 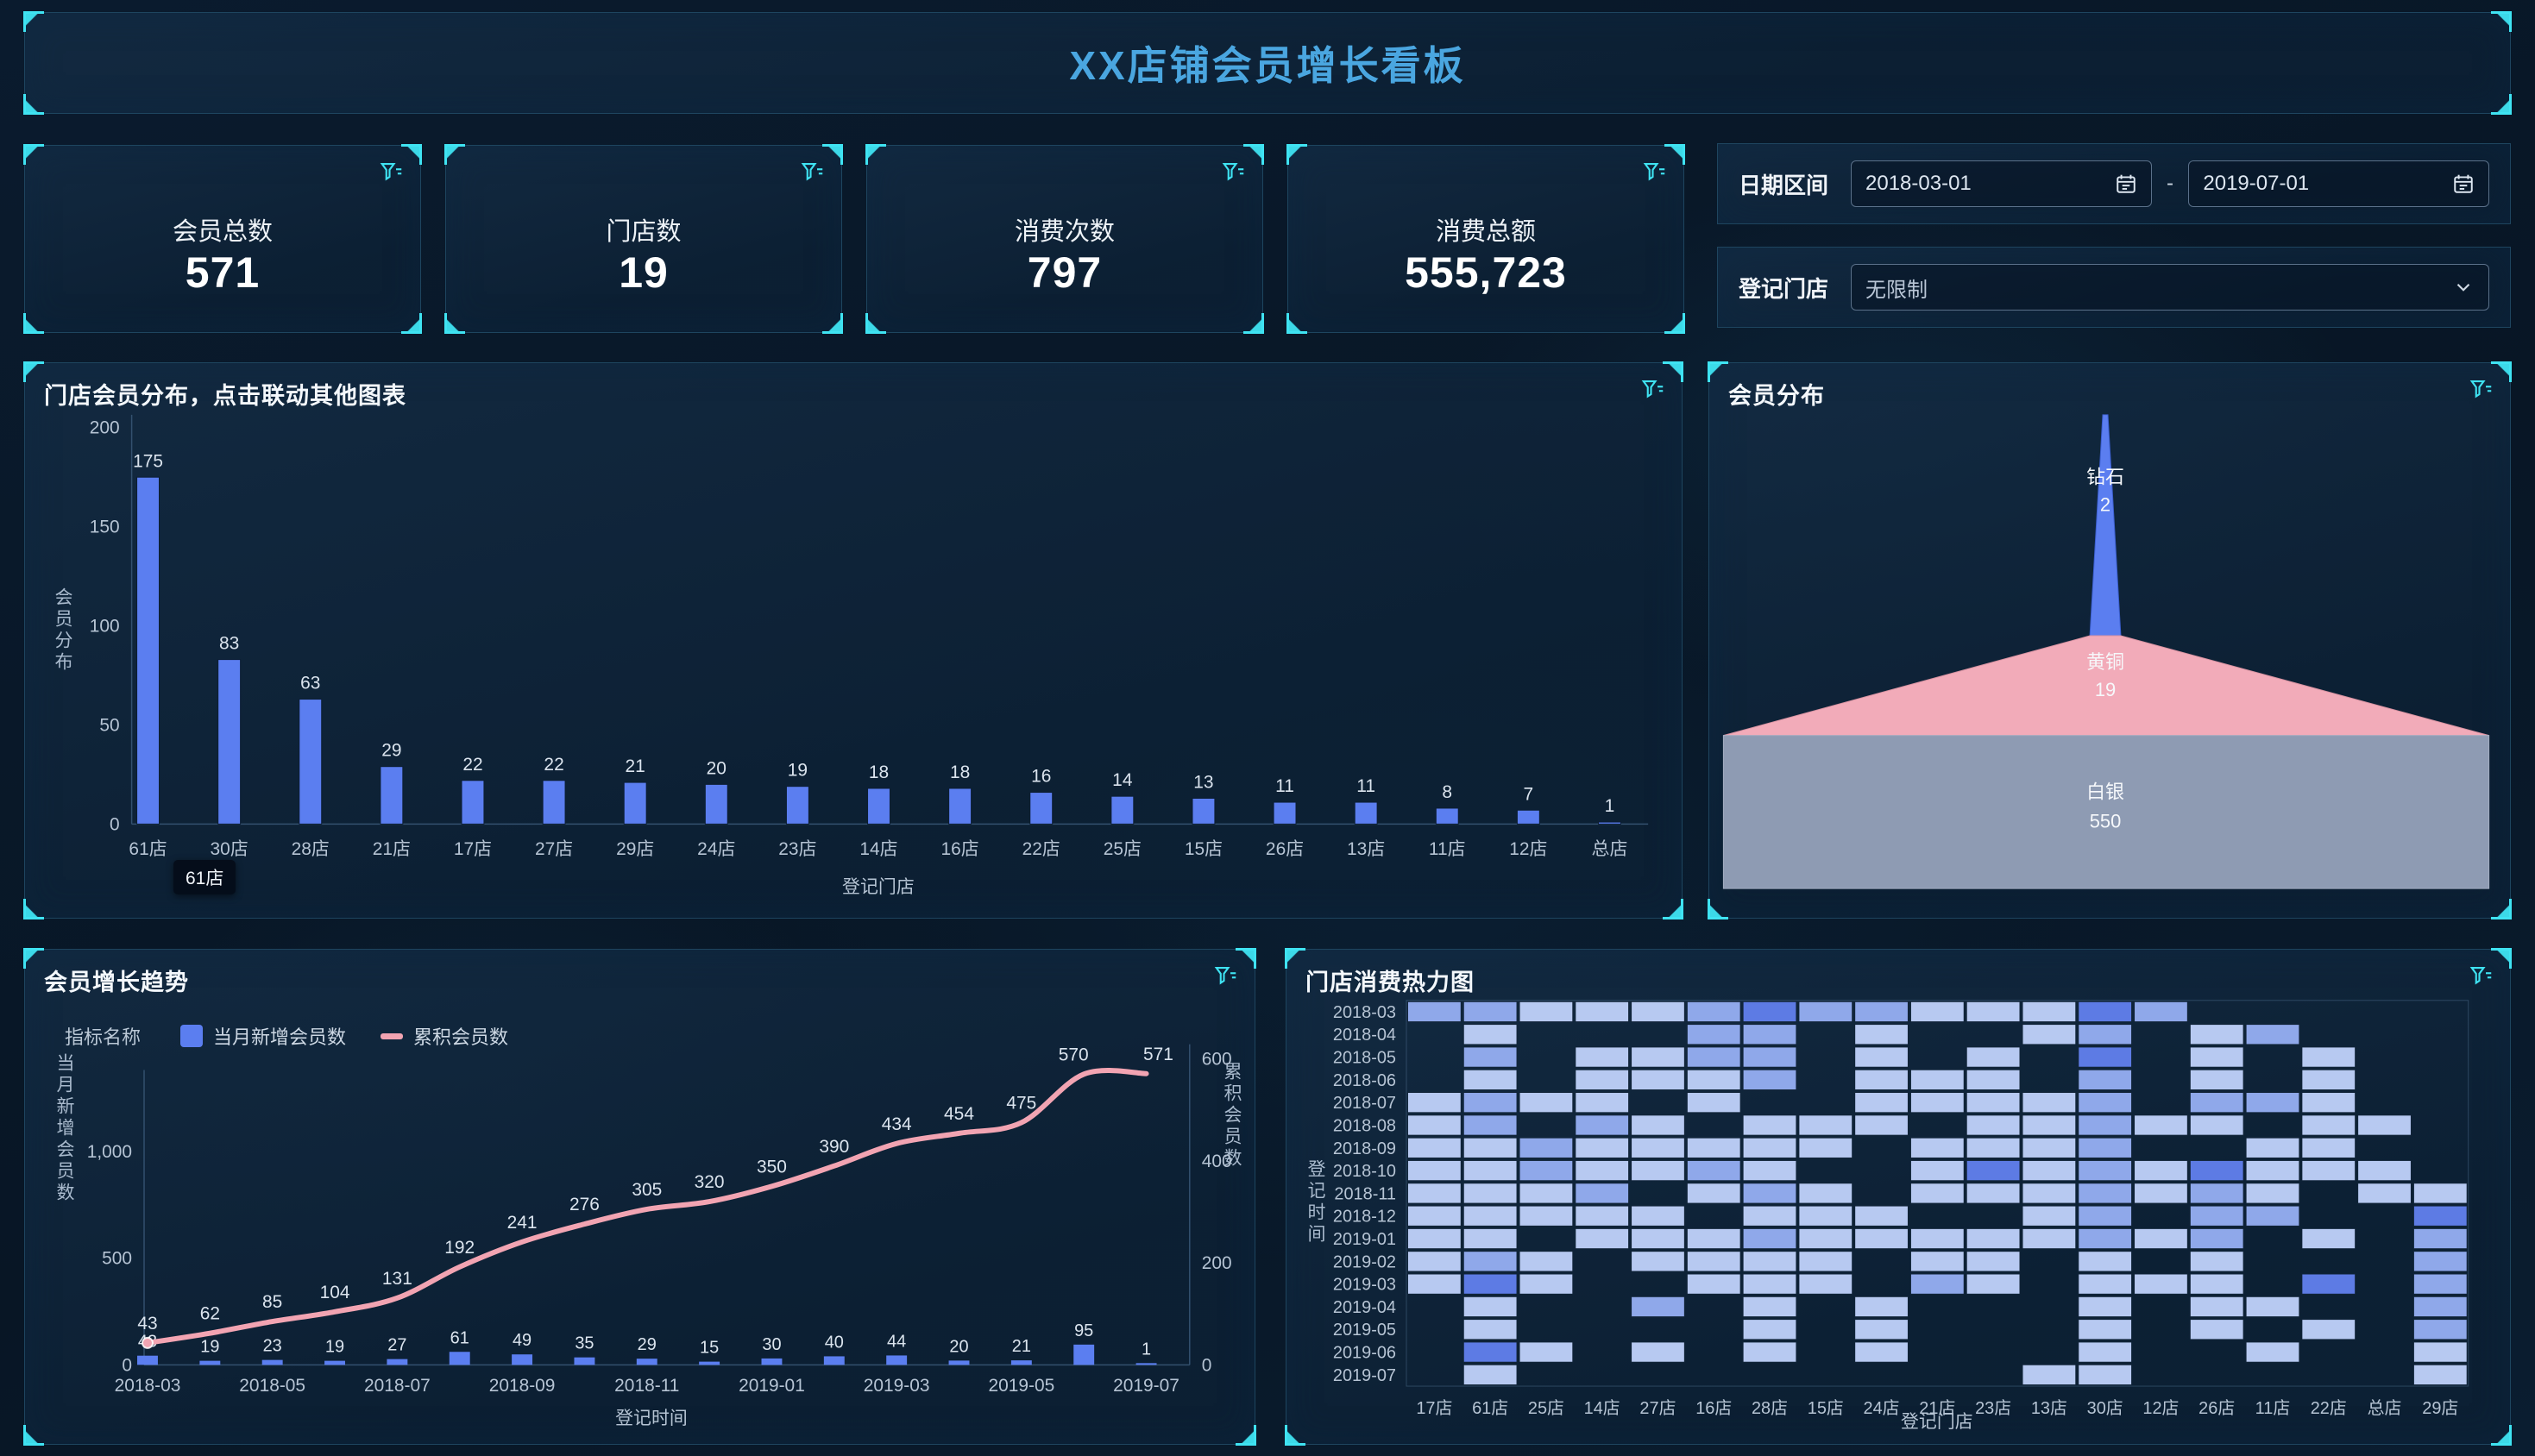 What do you see at coordinates (1217, 1161) in the screenshot?
I see `svg-text: 400` at bounding box center [1217, 1161].